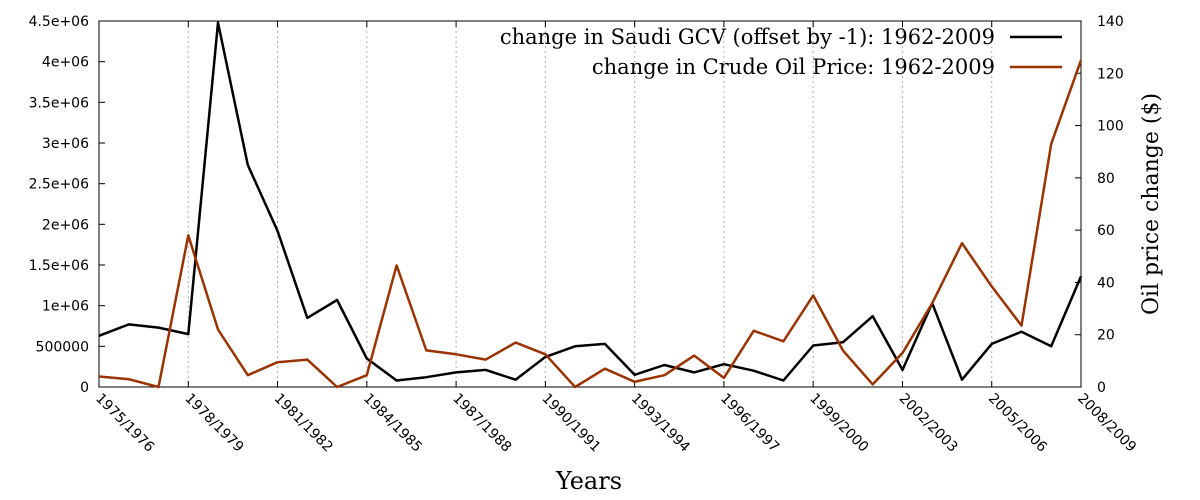  I want to click on x-tick-label: 1996/1997, so click(749, 423).